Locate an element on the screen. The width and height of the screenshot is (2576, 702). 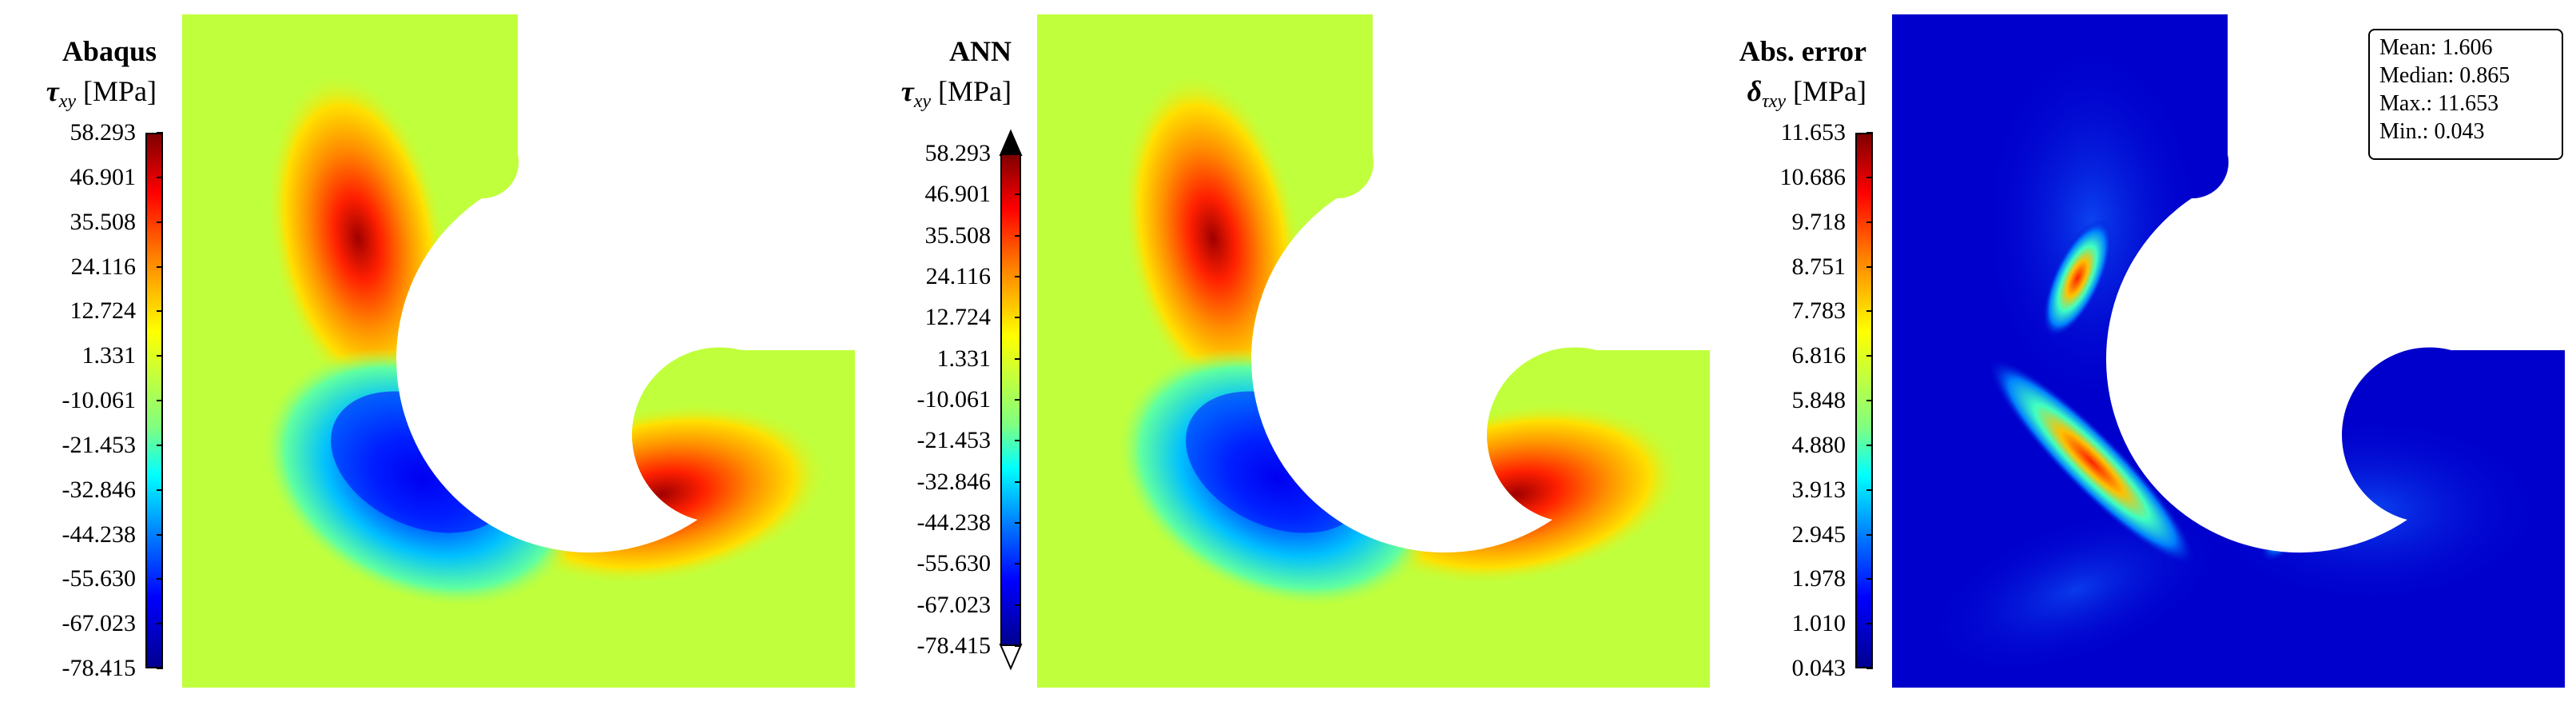
panel-title: Abs. error is located at coordinates (1802, 51).